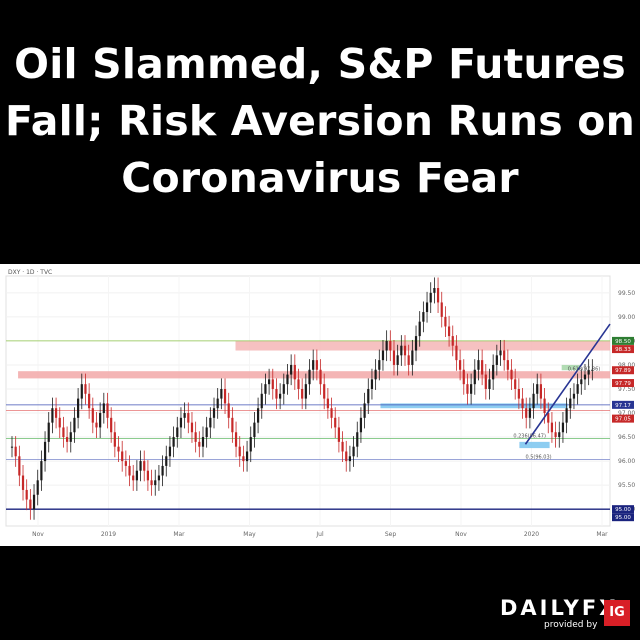 Image resolution: width=640 pixels, height=640 pixels. I want to click on headline-line-1: Oil Slammed, S&P Futures, so click(320, 64).